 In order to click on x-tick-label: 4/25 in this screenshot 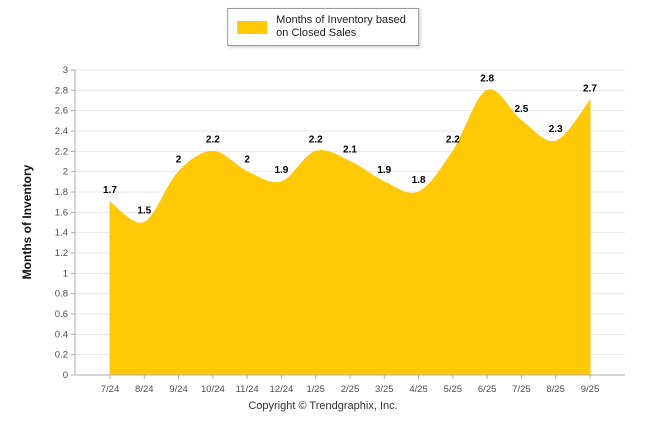, I will do `click(418, 389)`.